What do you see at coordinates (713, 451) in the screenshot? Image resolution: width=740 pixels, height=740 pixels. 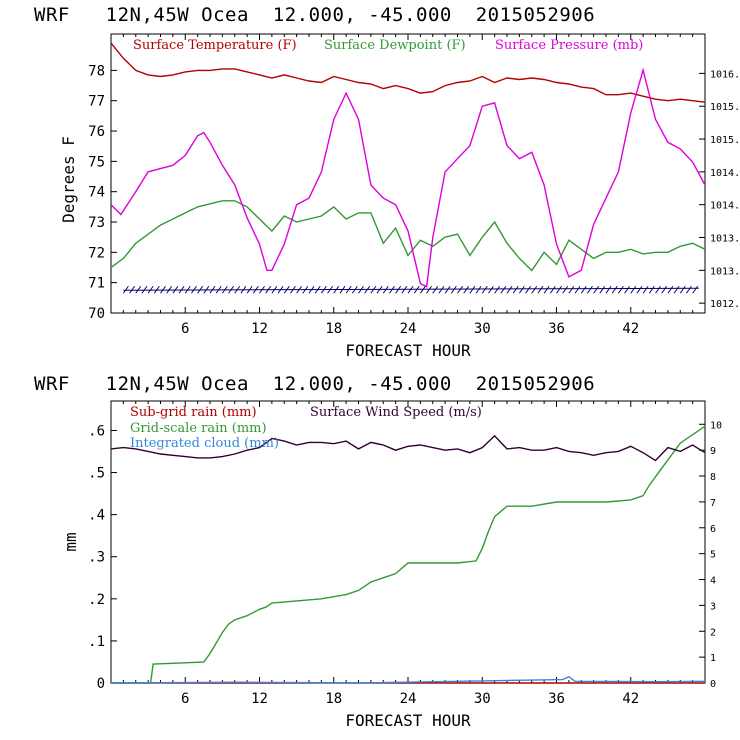 I see `chart2-y2-tick-label: 9` at bounding box center [713, 451].